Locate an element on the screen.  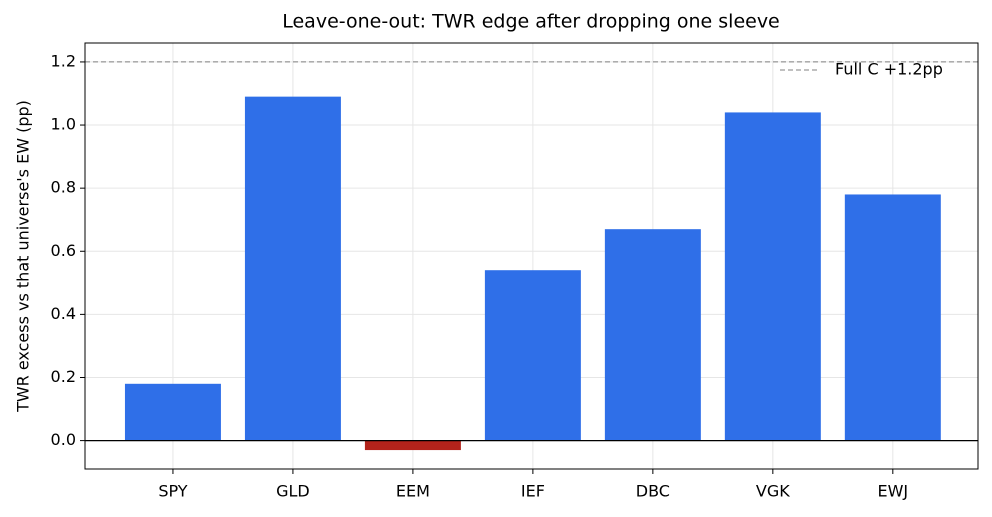
y-tick-label: 0.2 is located at coordinates (63, 376).